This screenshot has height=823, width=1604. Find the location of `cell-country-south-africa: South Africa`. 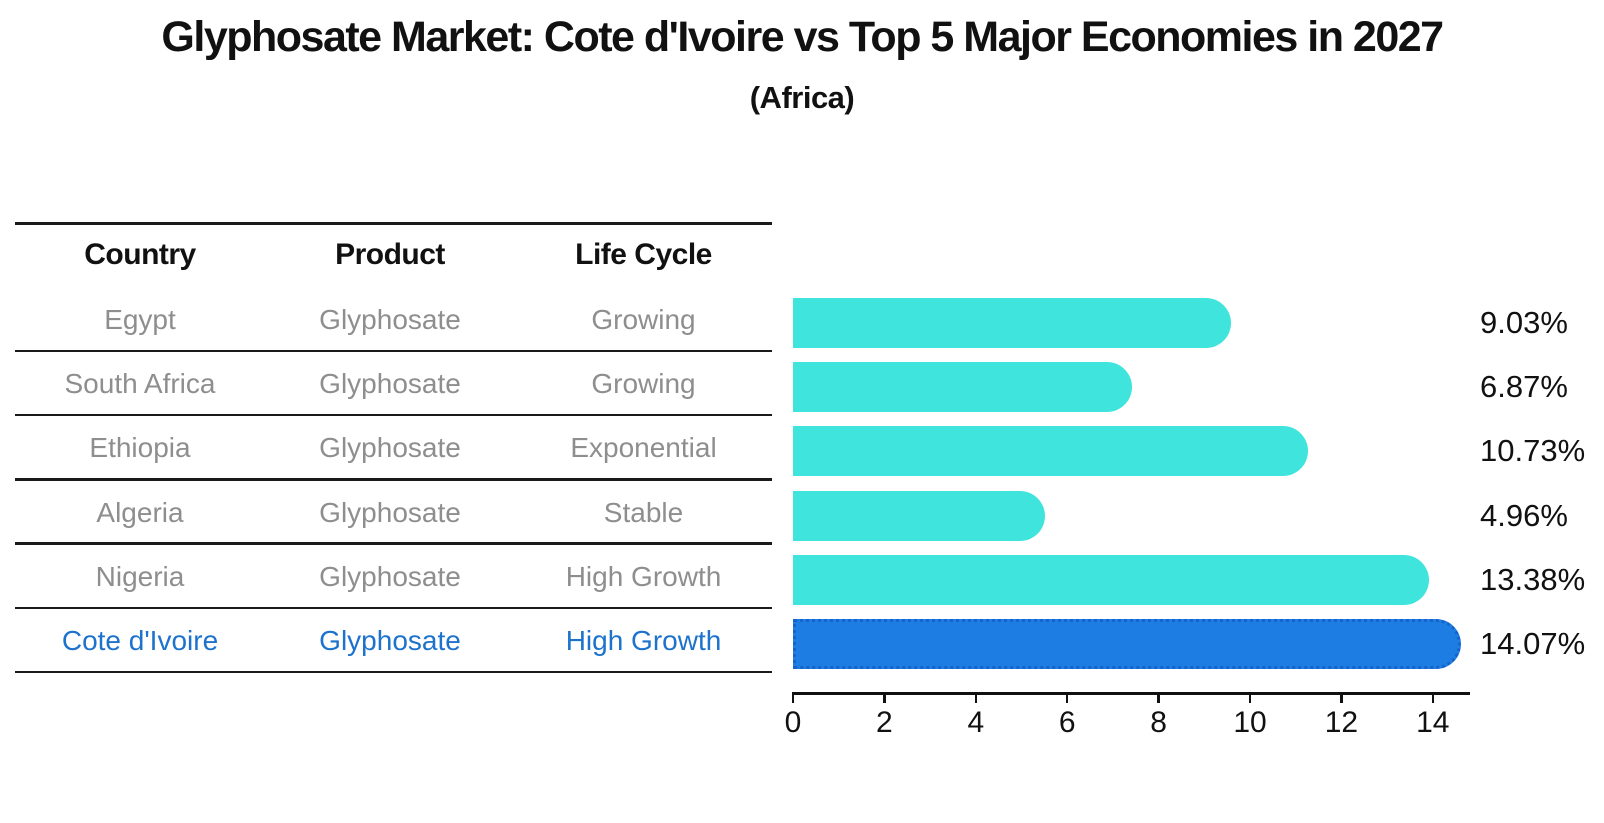

cell-country-south-africa: South Africa is located at coordinates (140, 384).